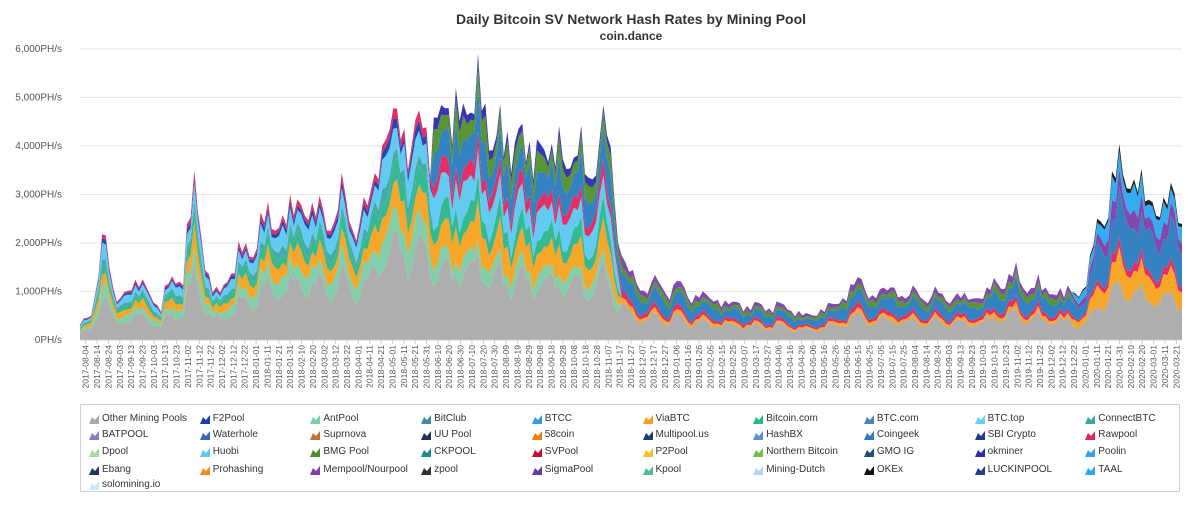 The image size is (1200, 506). Describe the element at coordinates (807, 434) in the screenshot. I see `legend-item-hashbx: HashBX` at that location.